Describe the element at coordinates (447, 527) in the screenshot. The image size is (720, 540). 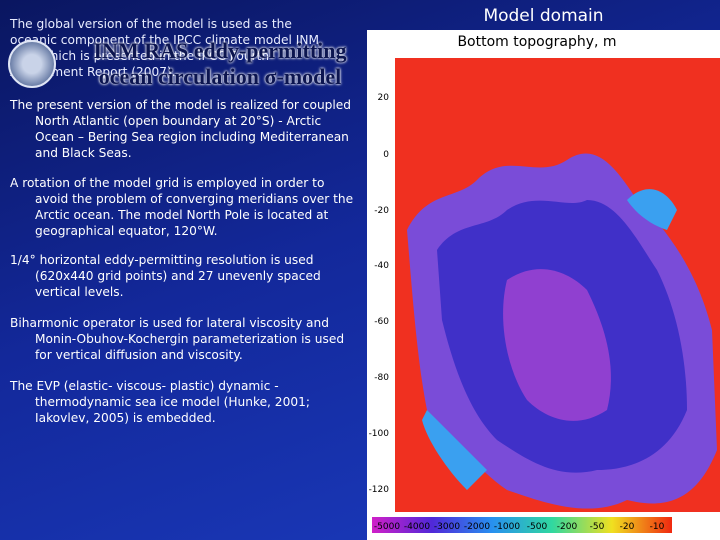
I see `colorbar-label: -3000` at that location.